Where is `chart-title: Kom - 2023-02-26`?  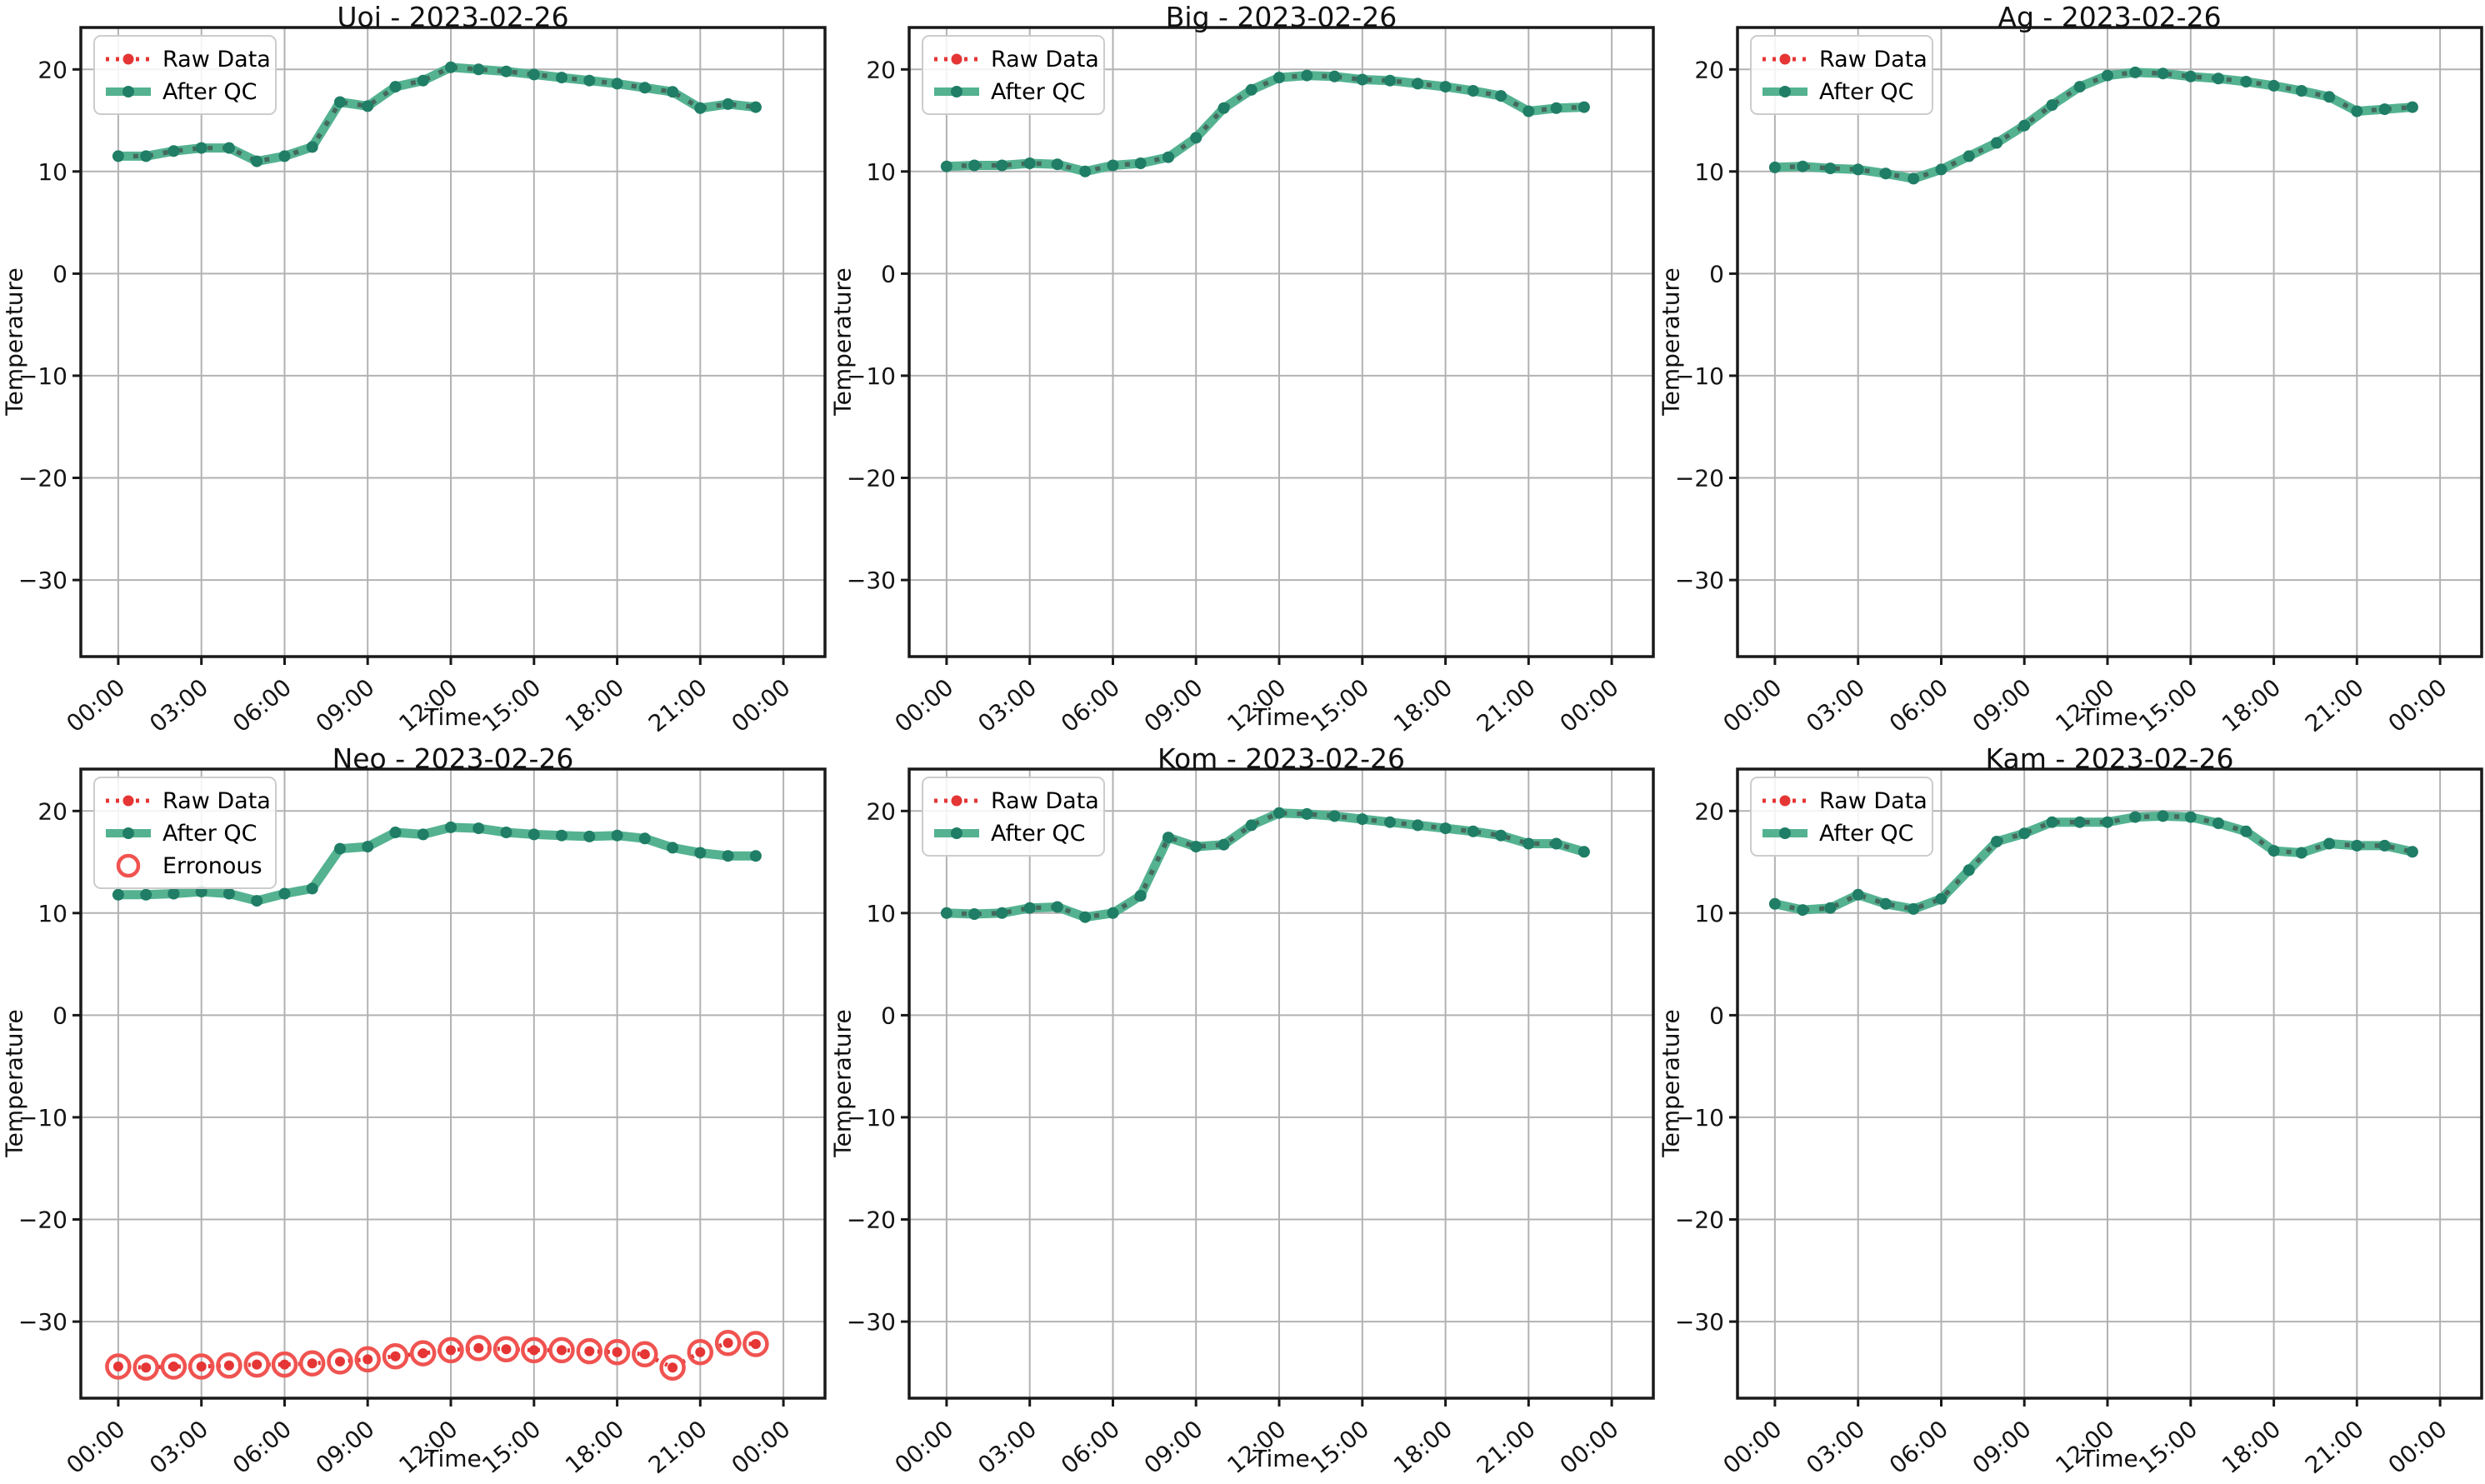
chart-title: Kom - 2023-02-26 is located at coordinates (1281, 758).